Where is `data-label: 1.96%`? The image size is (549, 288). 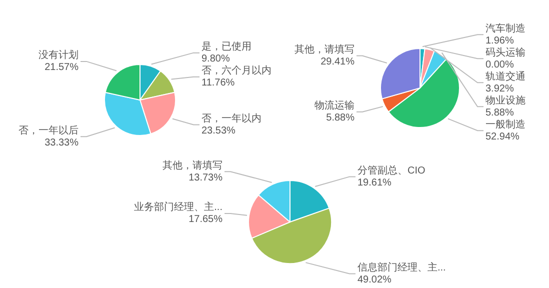 data-label: 1.96% is located at coordinates (500, 40).